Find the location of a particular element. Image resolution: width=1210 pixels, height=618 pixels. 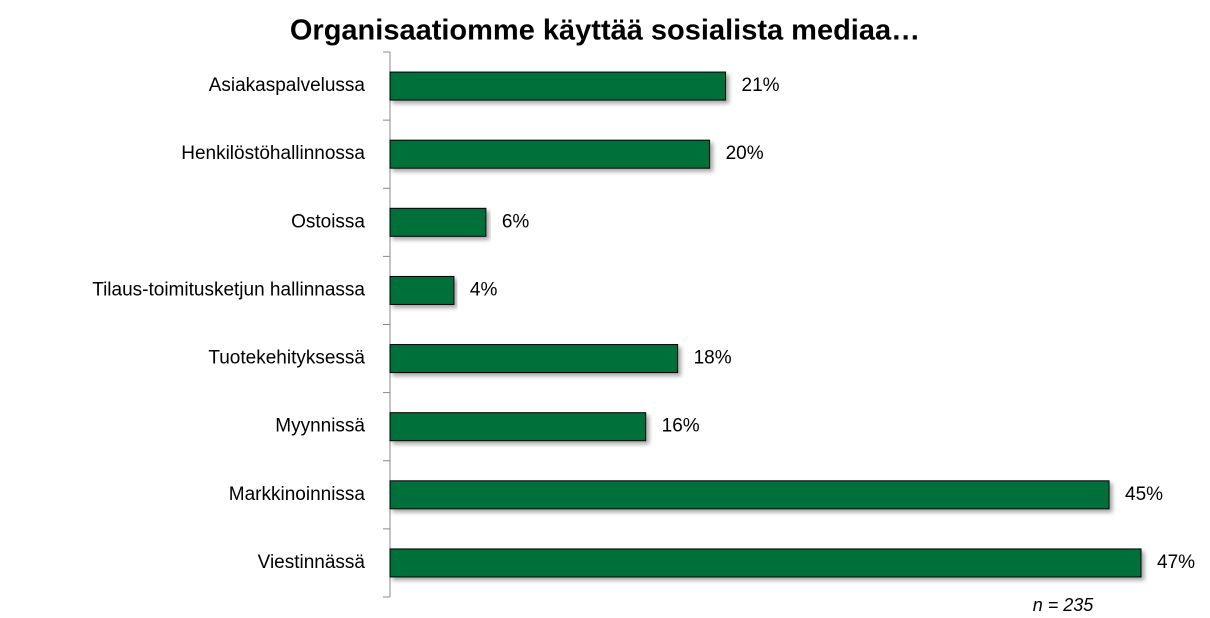

category-label: Viestinnässä is located at coordinates (312, 562).